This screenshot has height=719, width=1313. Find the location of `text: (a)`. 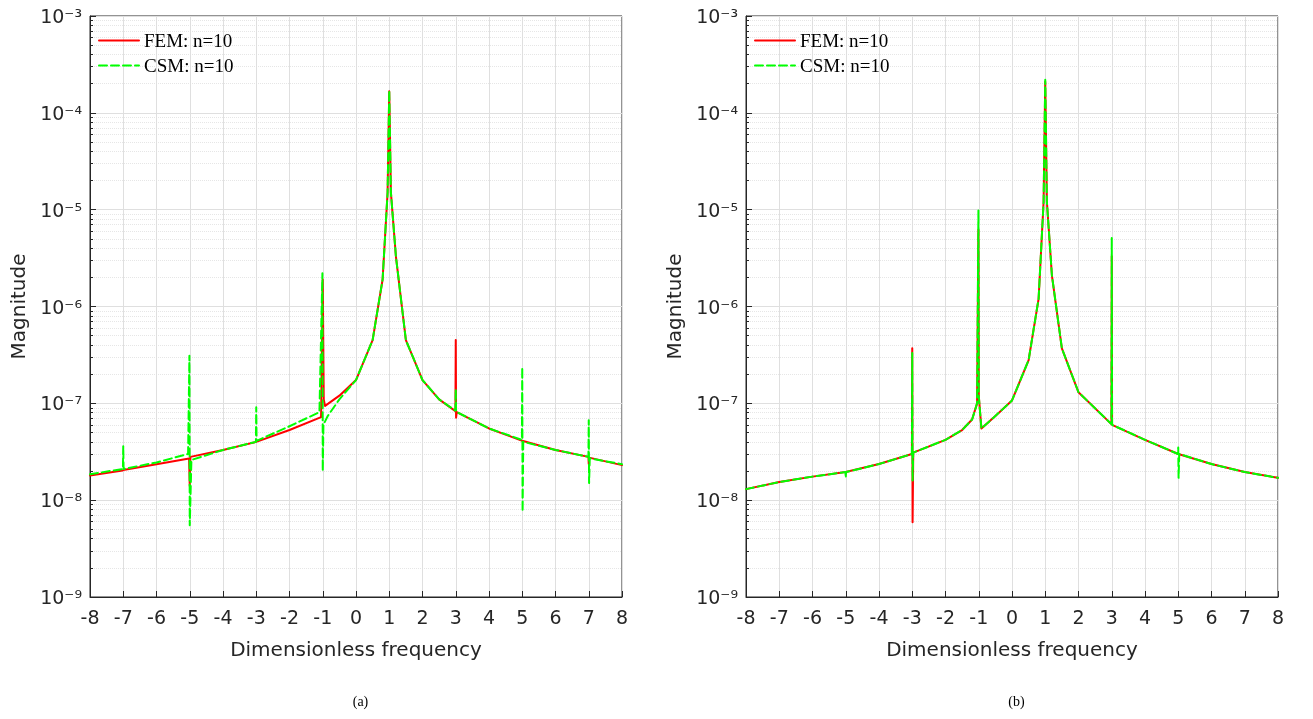

text: (a) is located at coordinates (360, 701).